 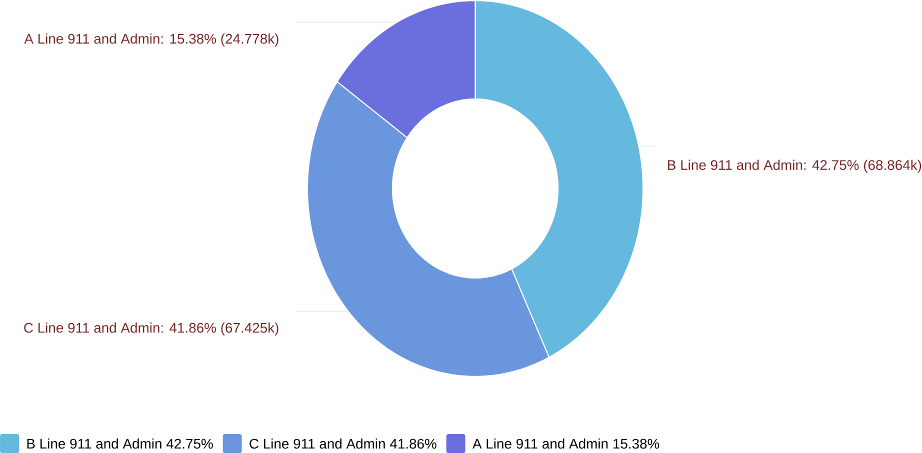 I want to click on data-label: 15.38%, so click(x=636, y=443).